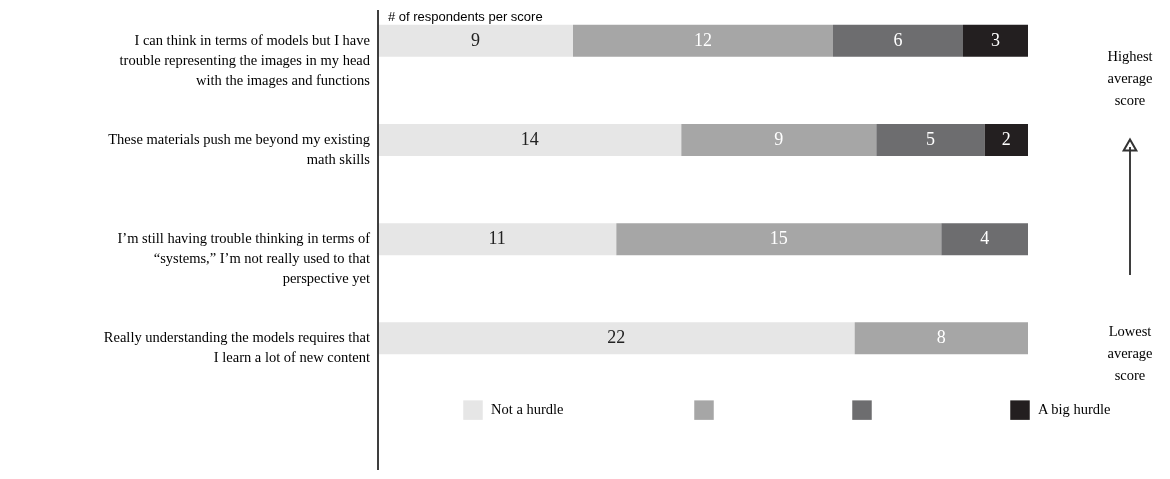 The width and height of the screenshot is (1170, 479). I want to click on data-label: 5, so click(930, 139).